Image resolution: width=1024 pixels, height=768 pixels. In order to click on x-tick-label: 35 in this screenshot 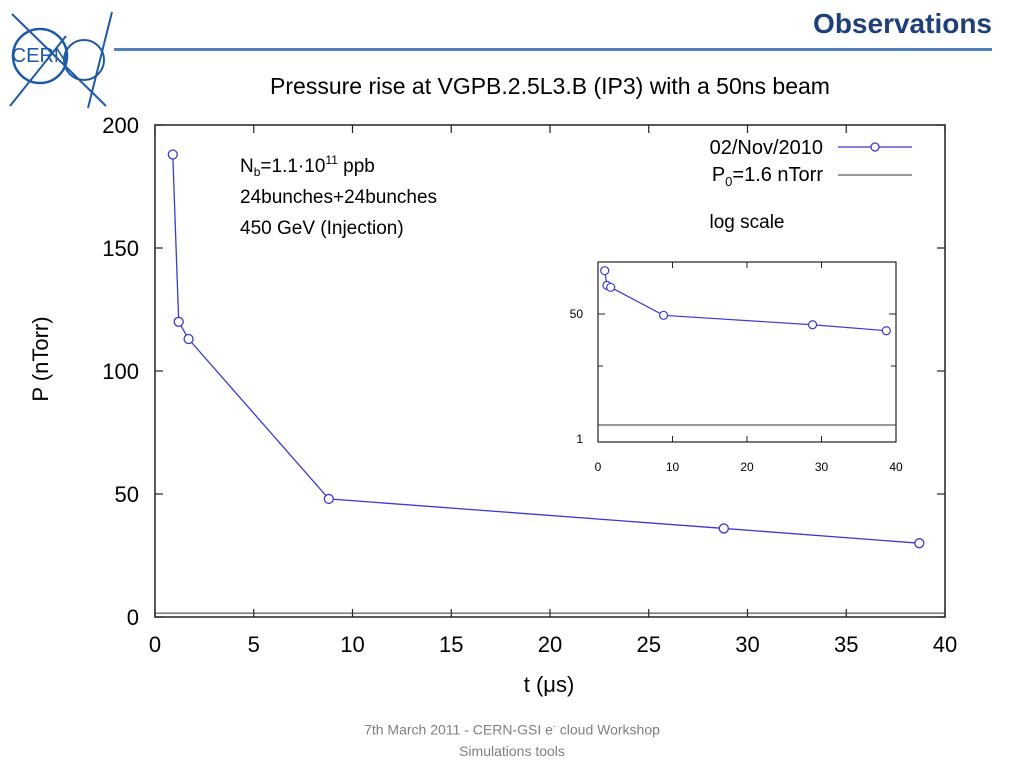, I will do `click(846, 644)`.